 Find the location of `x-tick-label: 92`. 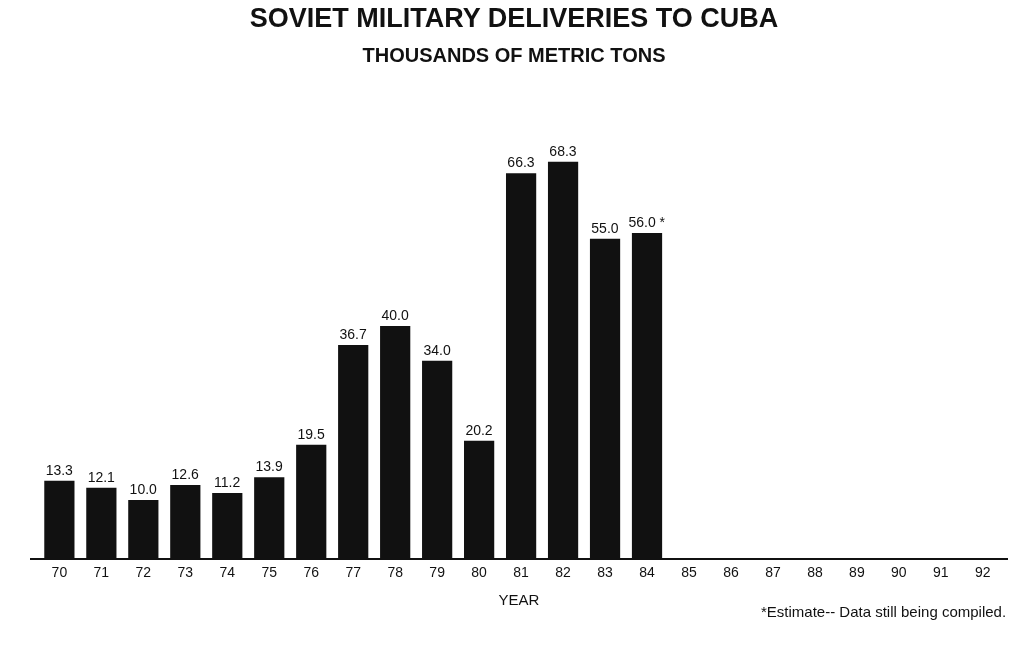

x-tick-label: 92 is located at coordinates (983, 571).